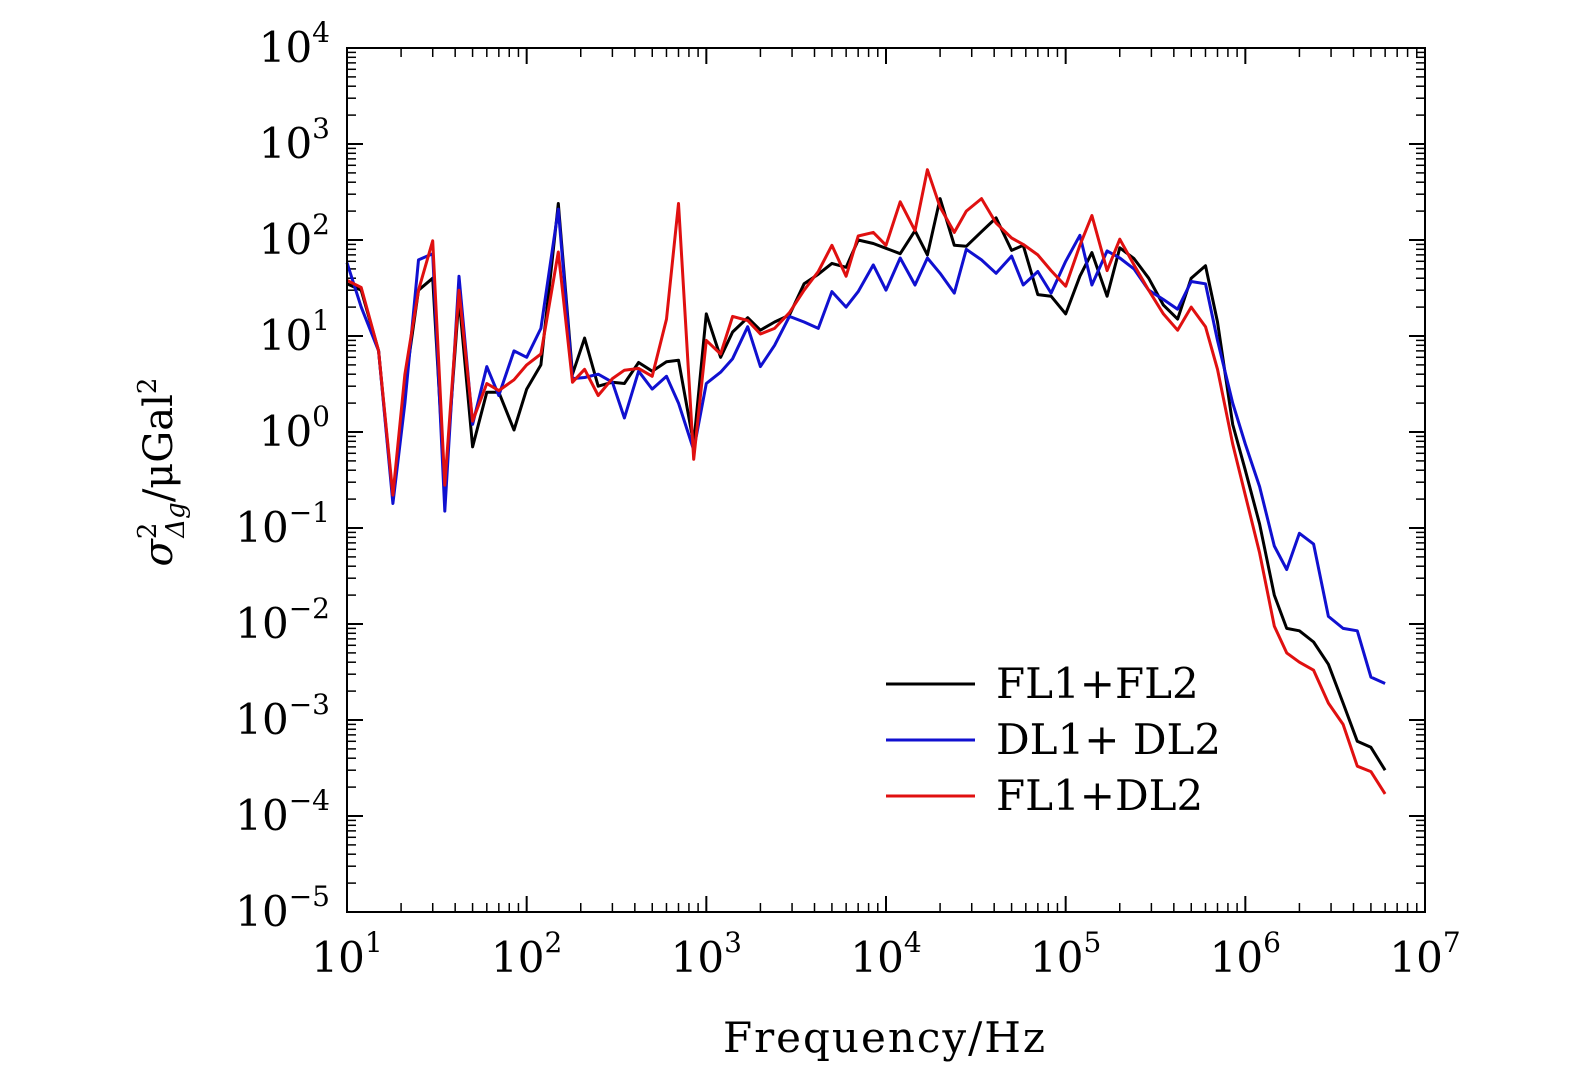 The image size is (1575, 1083). I want to click on y-tick-label: 10⁻², so click(282, 620).